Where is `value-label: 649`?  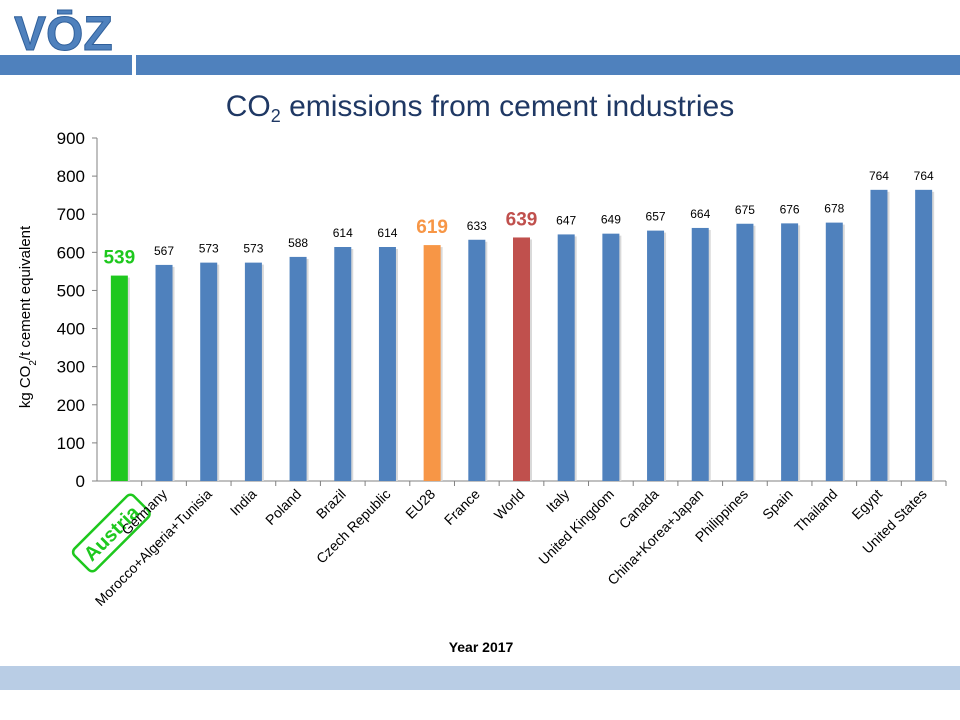
value-label: 649 is located at coordinates (611, 220).